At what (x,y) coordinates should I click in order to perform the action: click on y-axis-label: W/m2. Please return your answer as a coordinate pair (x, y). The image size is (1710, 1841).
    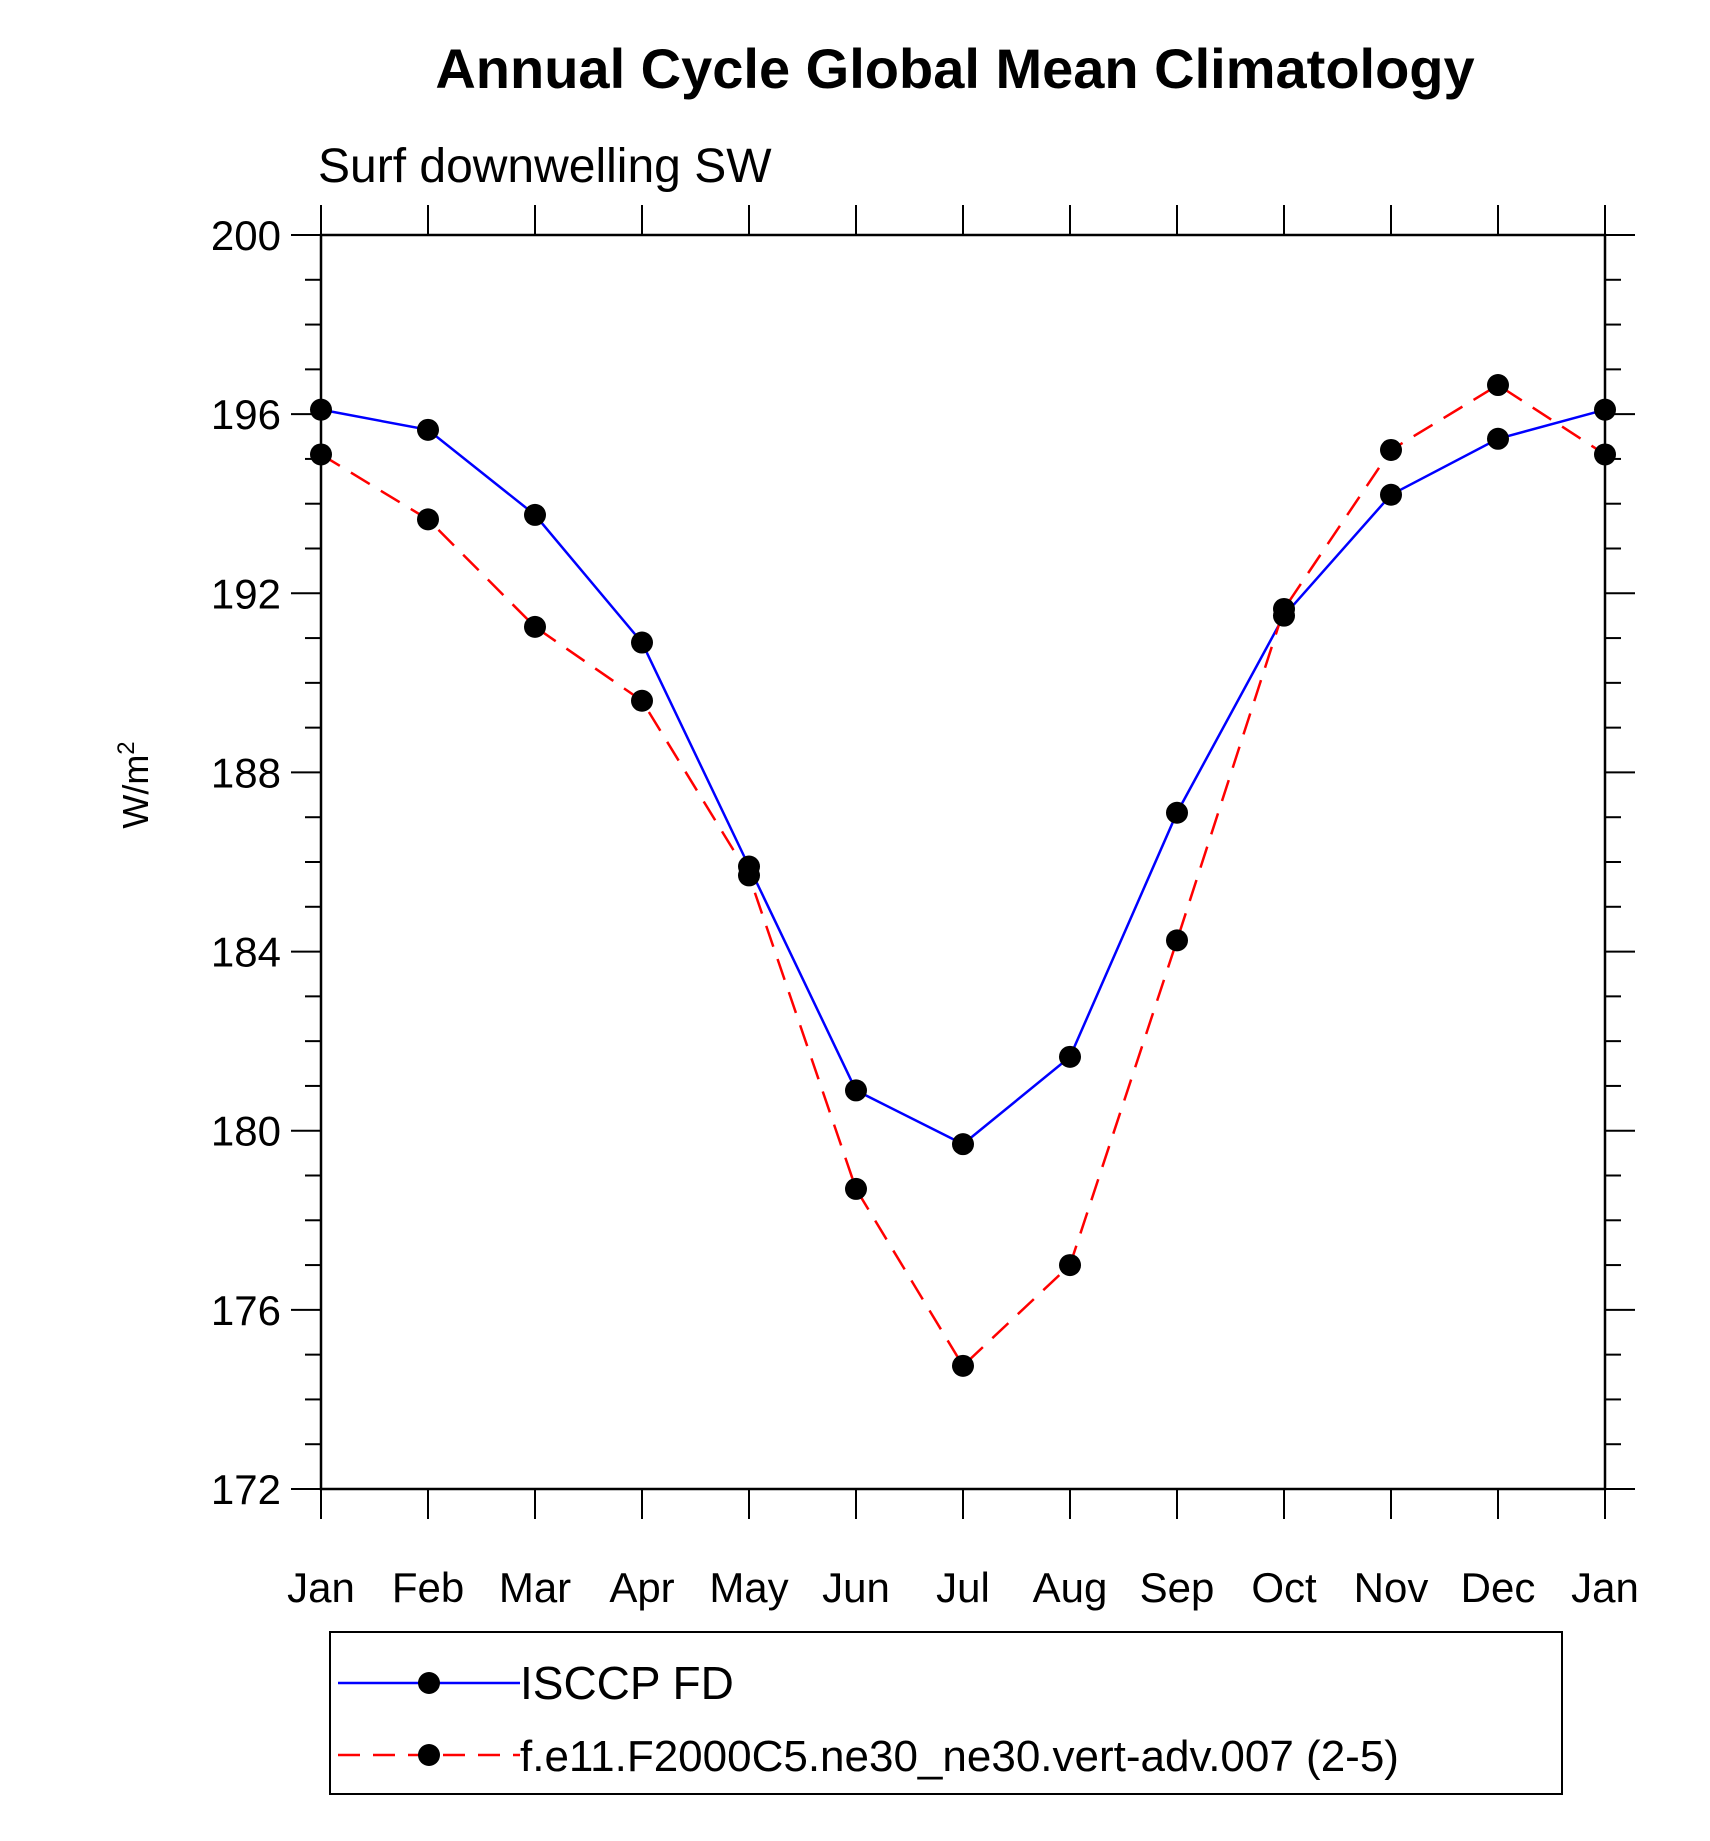
    Looking at the image, I should click on (134, 784).